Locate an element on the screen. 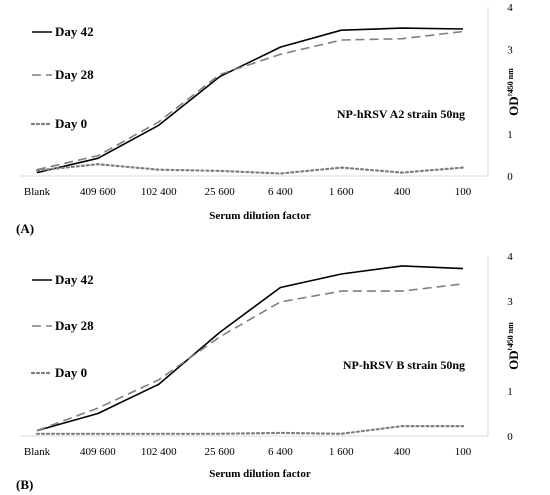 The height and width of the screenshot is (495, 550). panel-label: (B) is located at coordinates (24, 484).